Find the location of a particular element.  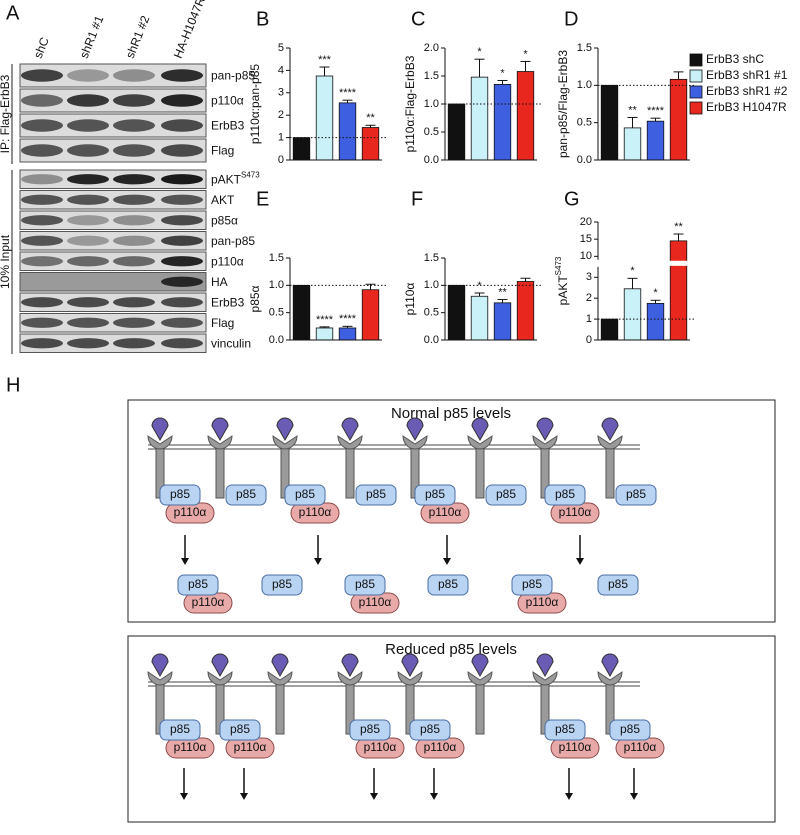

blot-label: p110α is located at coordinates (227, 101).